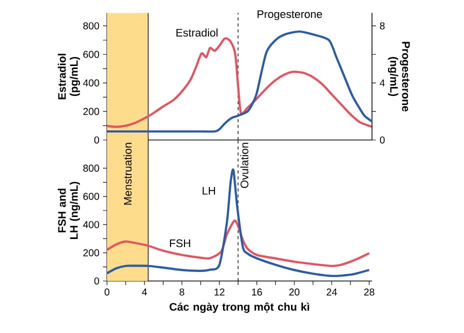  Describe the element at coordinates (257, 292) in the screenshot. I see `x-tick-label: 16` at that location.